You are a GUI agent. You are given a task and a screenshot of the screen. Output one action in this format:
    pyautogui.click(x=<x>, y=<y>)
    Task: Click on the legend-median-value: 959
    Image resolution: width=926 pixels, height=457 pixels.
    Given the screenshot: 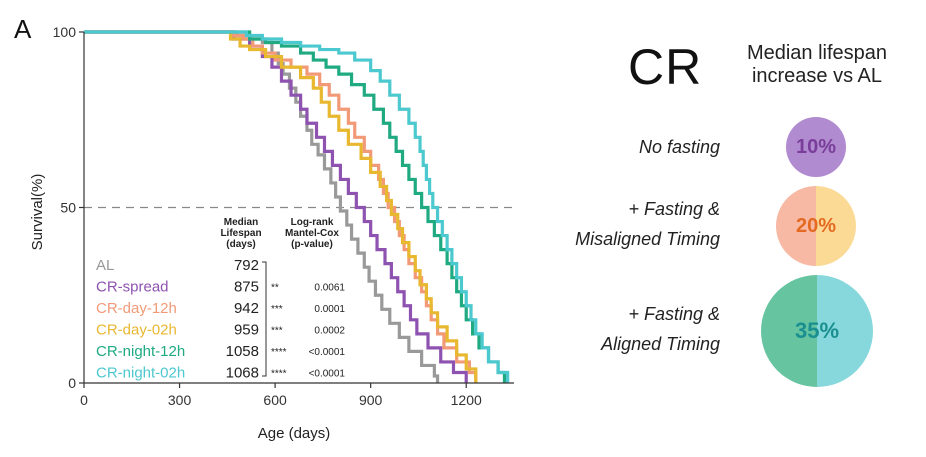 What is the action you would take?
    pyautogui.click(x=246, y=330)
    